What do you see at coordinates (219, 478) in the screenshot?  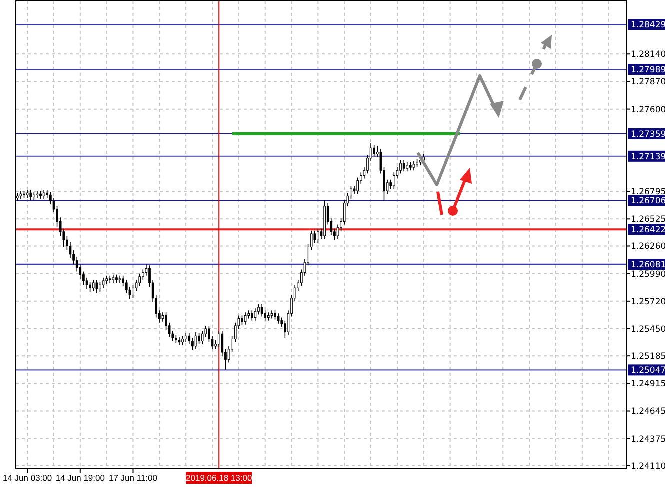 I see `x-tick-label: 2019.06.18 13:00` at bounding box center [219, 478].